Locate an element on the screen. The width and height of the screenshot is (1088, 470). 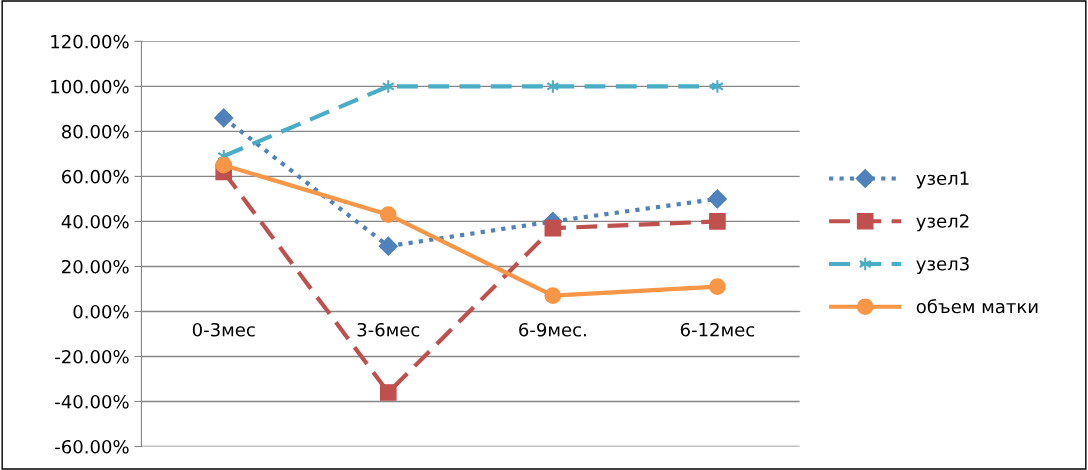
x-tick-label: 0-3мес is located at coordinates (223, 329).